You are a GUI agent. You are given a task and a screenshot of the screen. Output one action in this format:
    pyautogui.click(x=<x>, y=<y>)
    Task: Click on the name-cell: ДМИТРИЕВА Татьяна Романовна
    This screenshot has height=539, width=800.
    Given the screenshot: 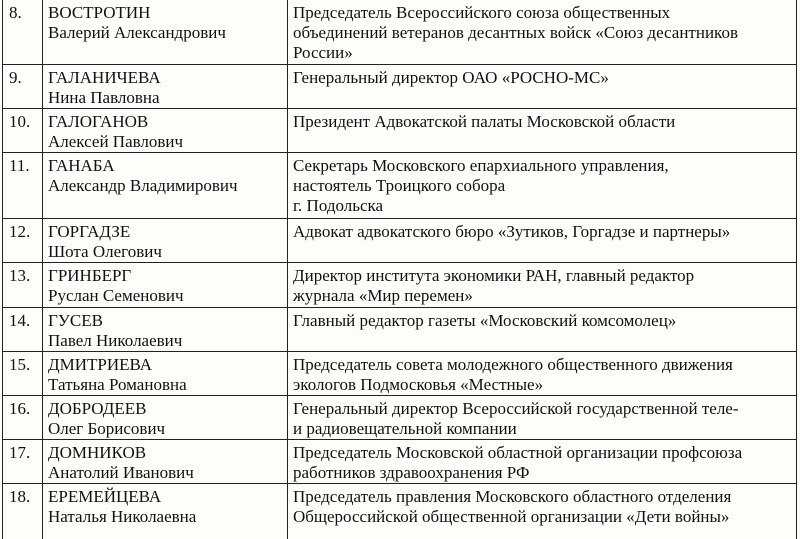 What is the action you would take?
    pyautogui.click(x=165, y=373)
    